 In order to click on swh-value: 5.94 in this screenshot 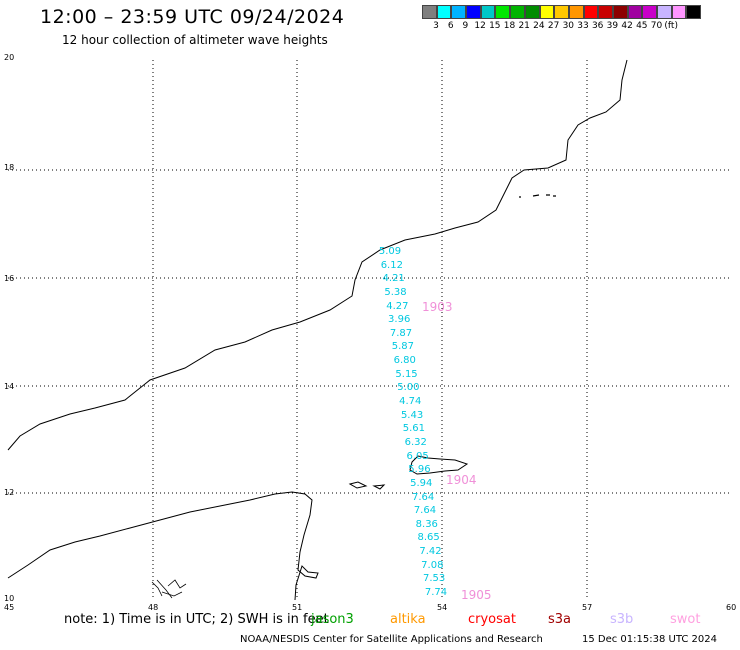, I will do `click(421, 483)`.